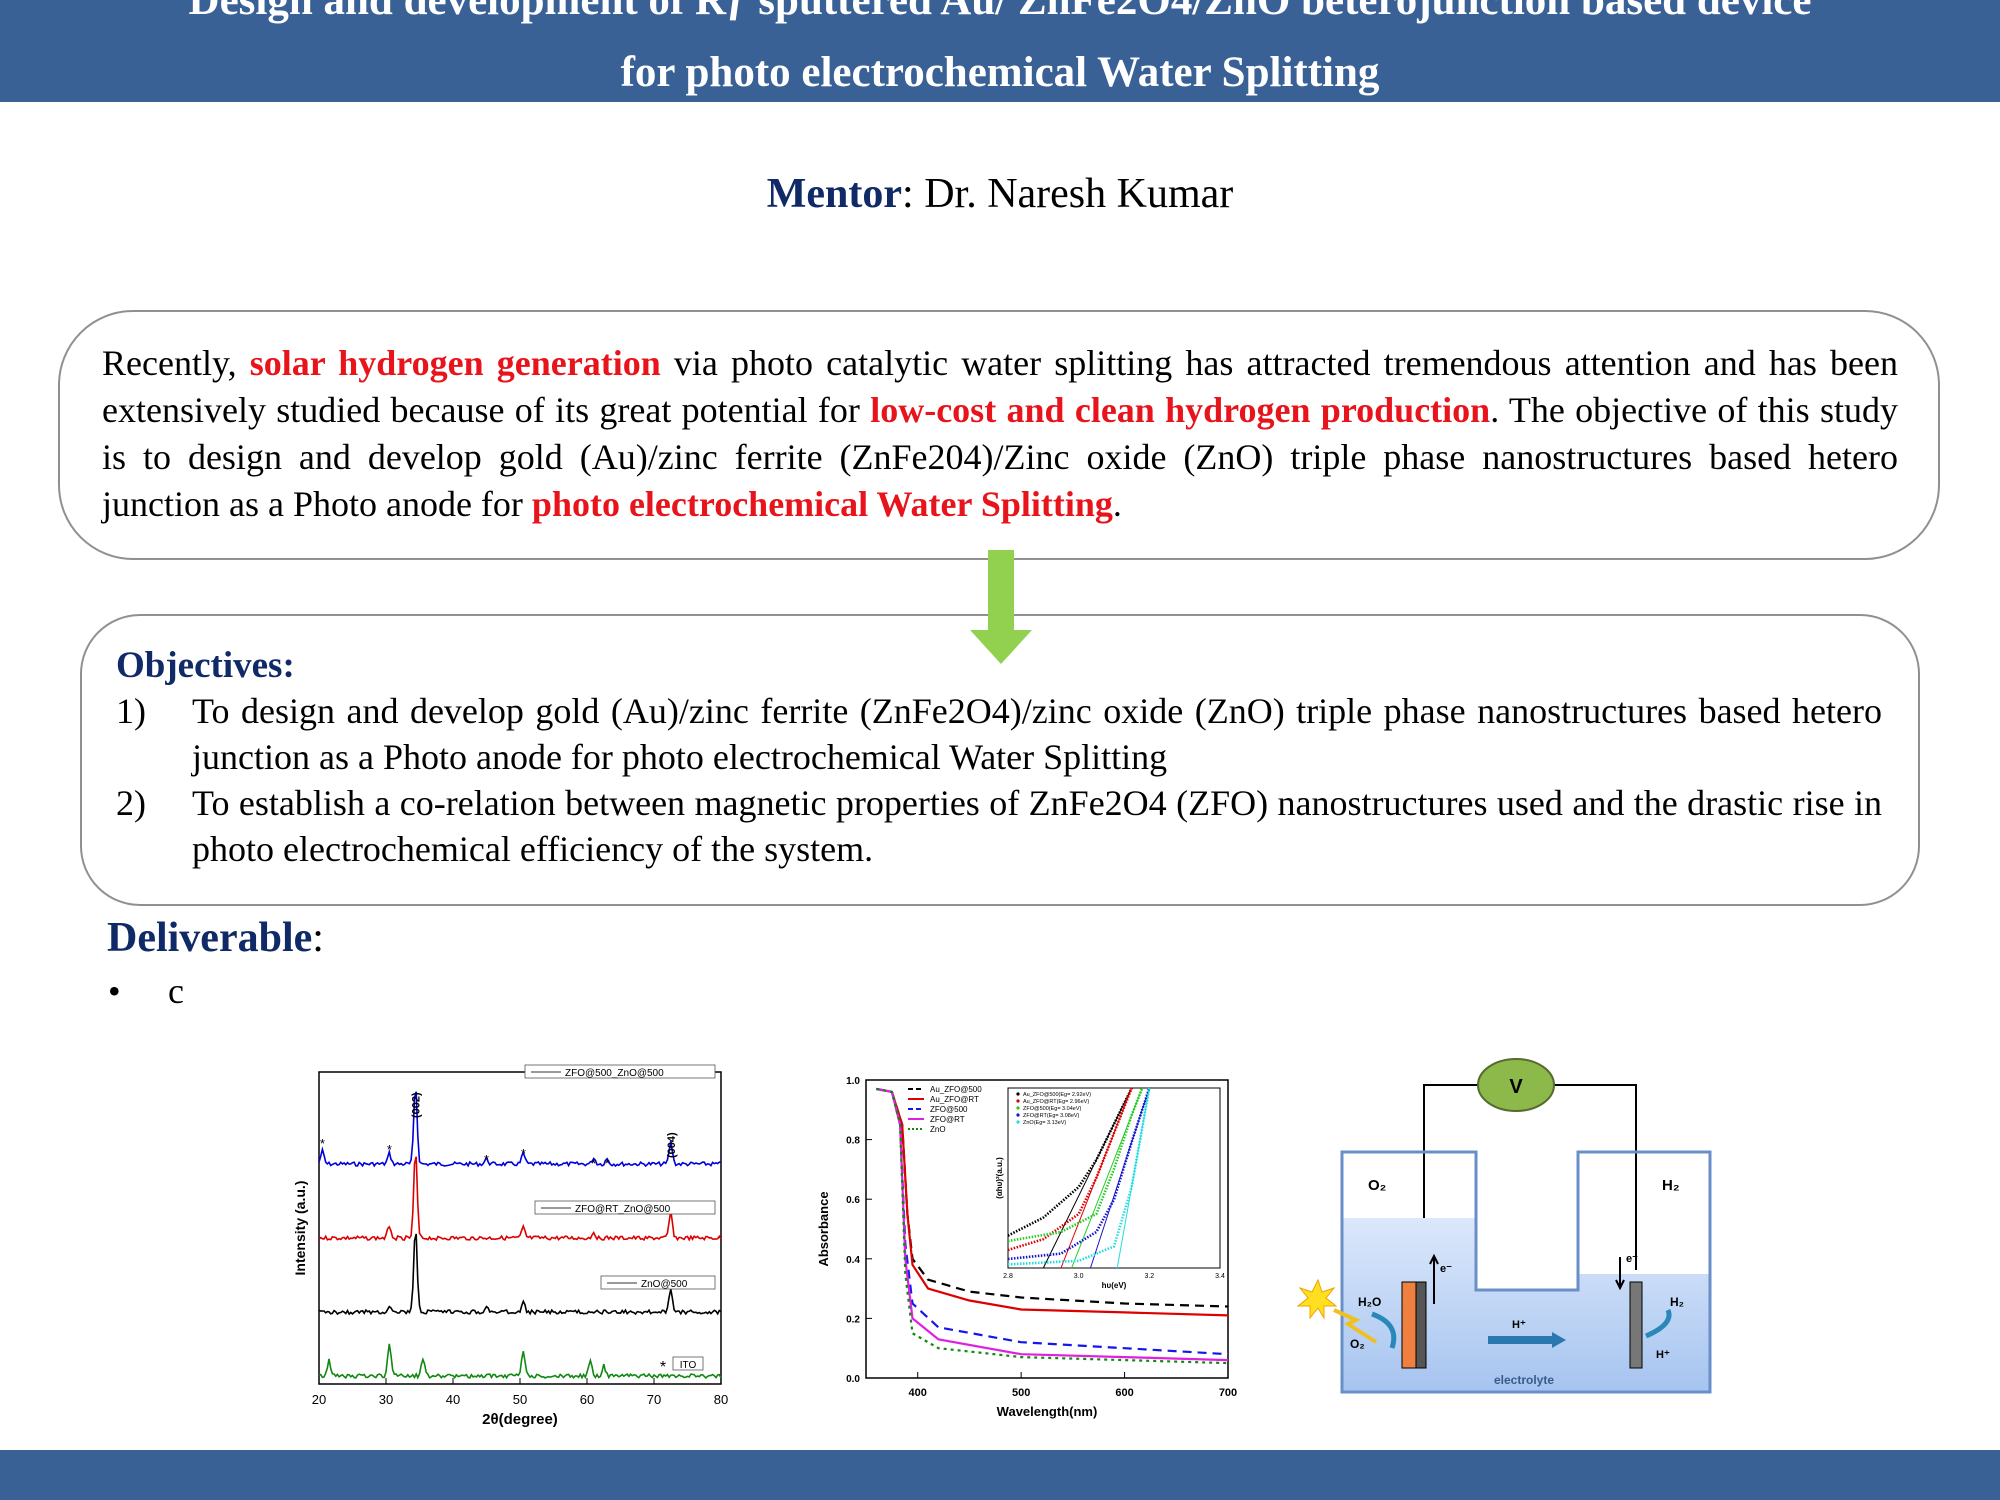  What do you see at coordinates (1620, 1274) in the screenshot?
I see `electron-arrow-down-icon` at bounding box center [1620, 1274].